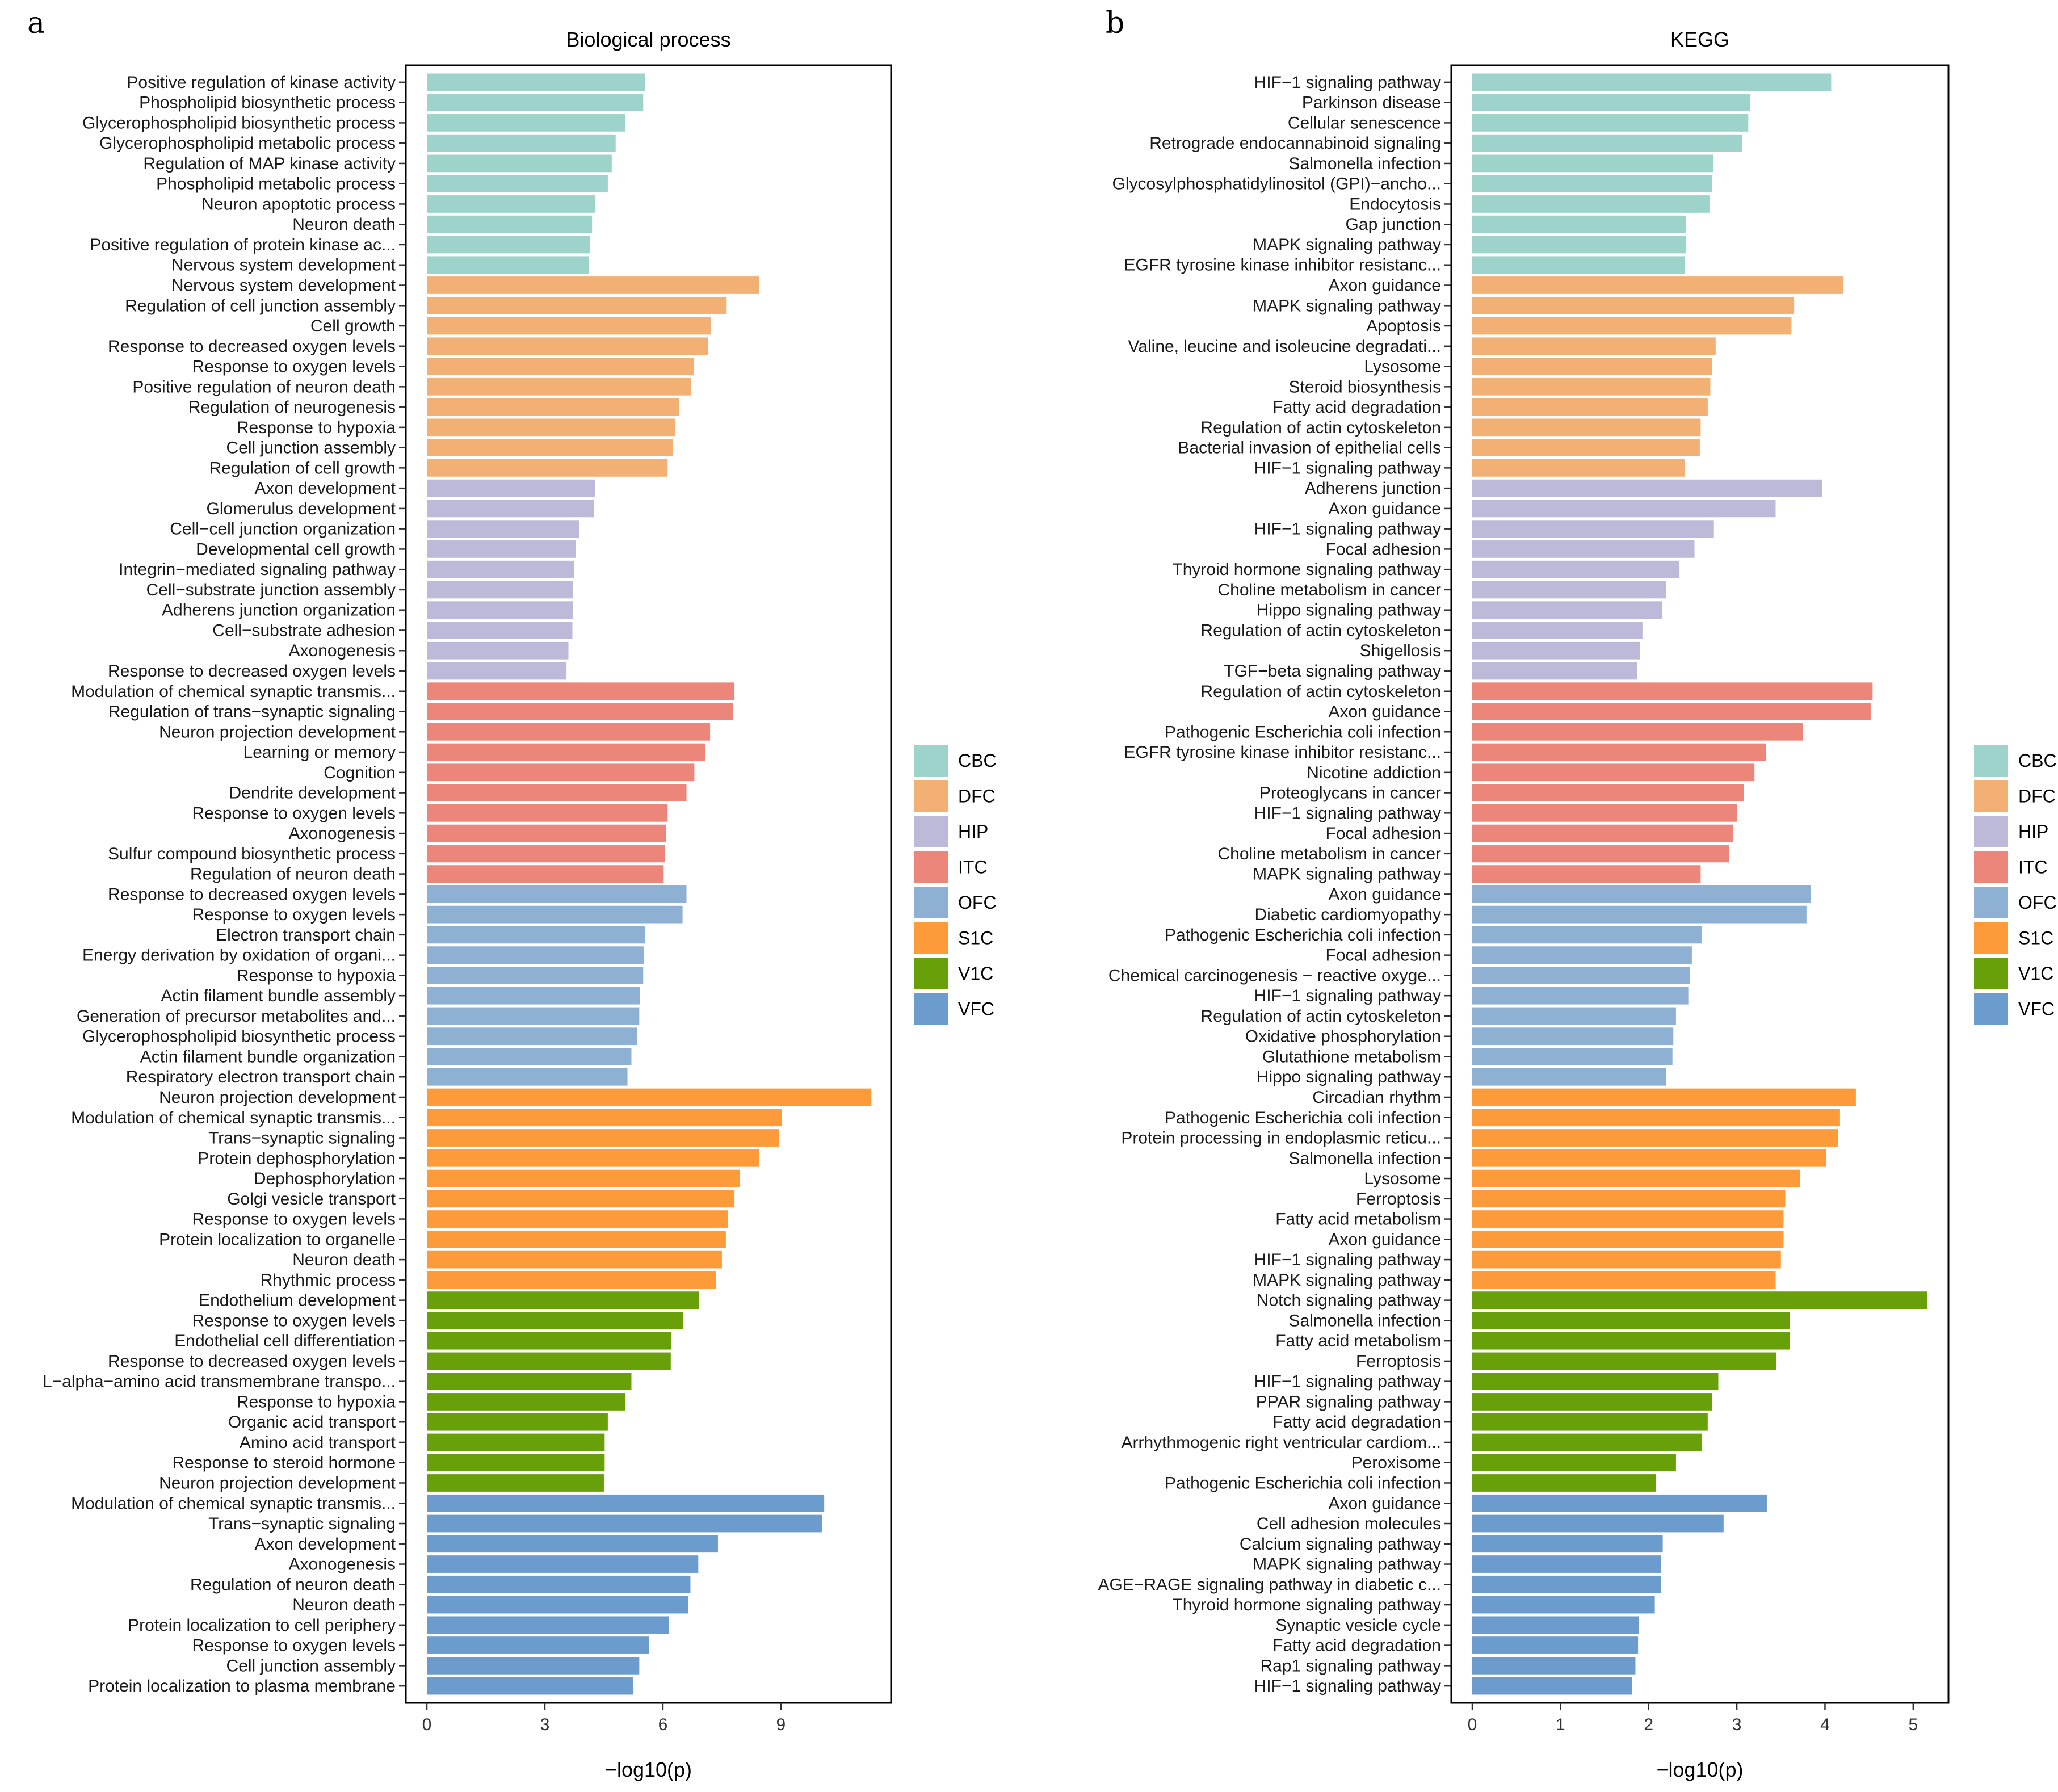  What do you see at coordinates (277, 732) in the screenshot?
I see `category-label: Neuron projection development` at bounding box center [277, 732].